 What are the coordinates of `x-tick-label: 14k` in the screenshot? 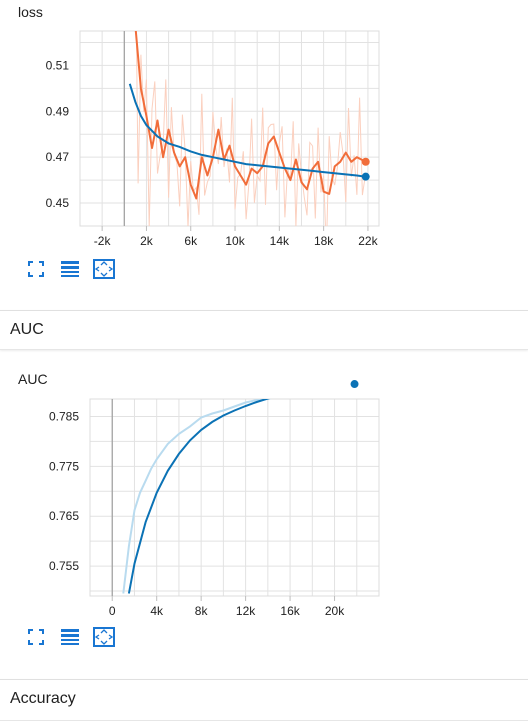 It's located at (280, 241).